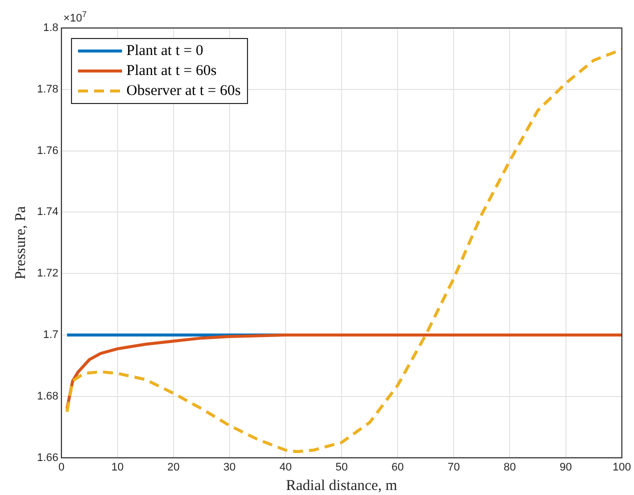  Describe the element at coordinates (47, 274) in the screenshot. I see `y-tick-label: 1.72` at that location.